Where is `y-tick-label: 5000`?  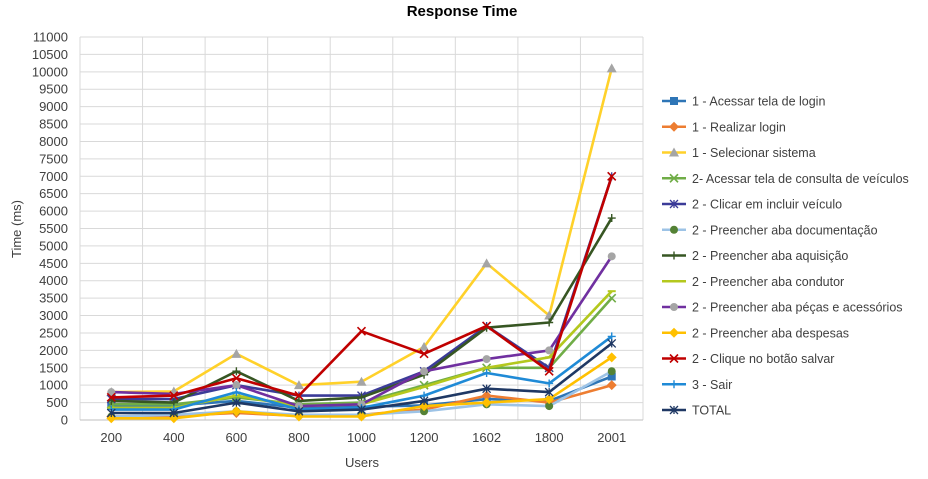 y-tick-label: 5000 is located at coordinates (53, 245).